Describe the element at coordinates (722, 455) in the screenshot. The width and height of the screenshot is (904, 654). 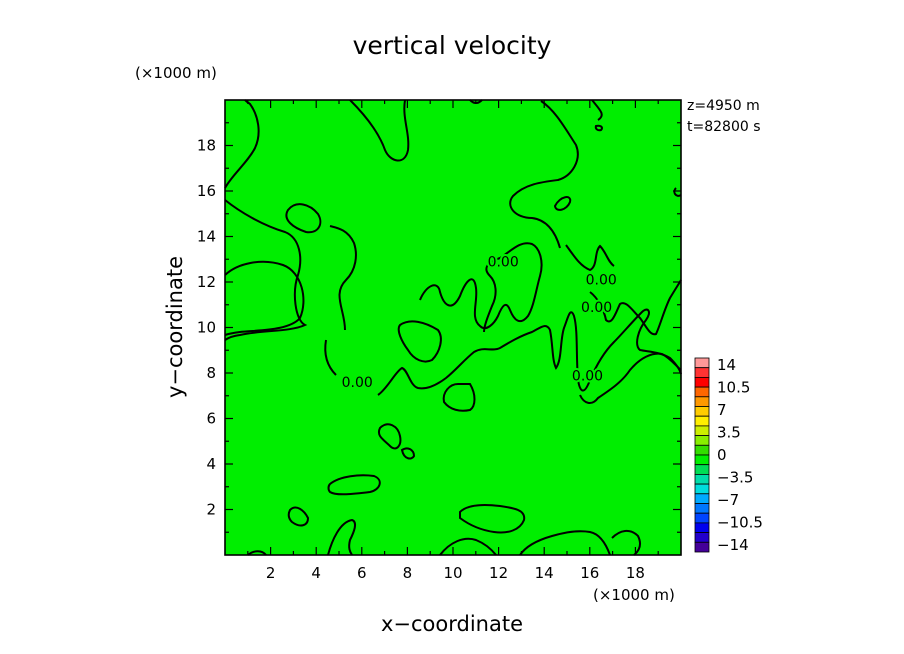
I see `colorbar-label: 0` at that location.